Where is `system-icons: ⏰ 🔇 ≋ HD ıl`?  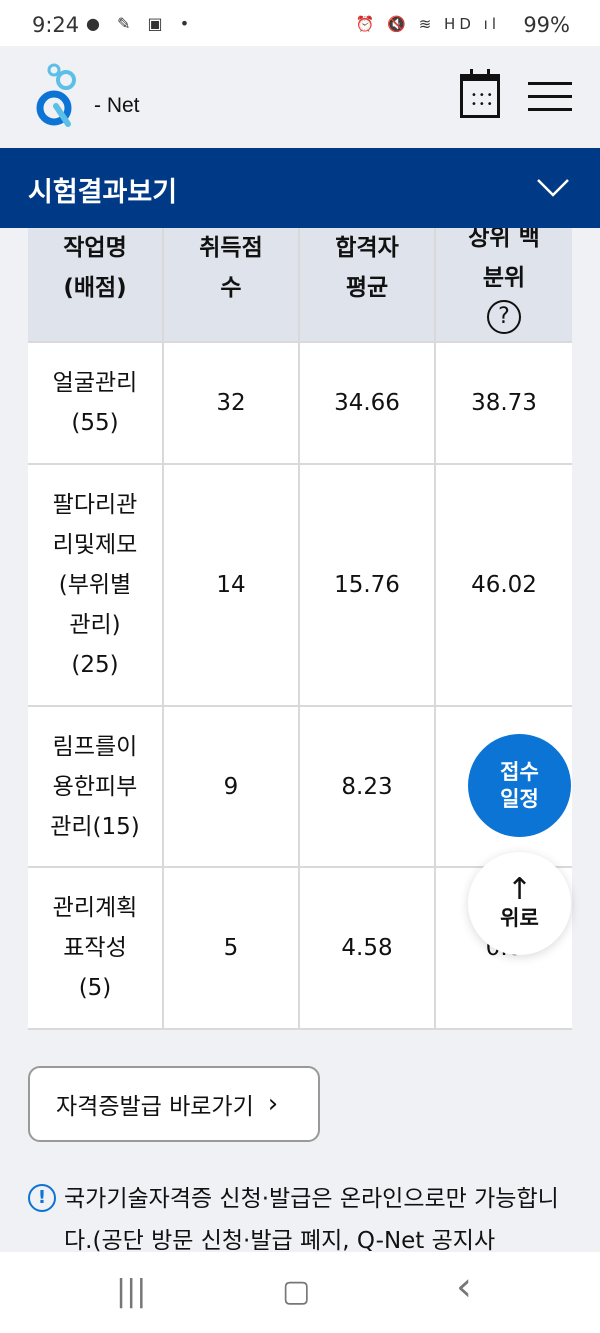 system-icons: ⏰ 🔇 ≋ HD ıl is located at coordinates (427, 24).